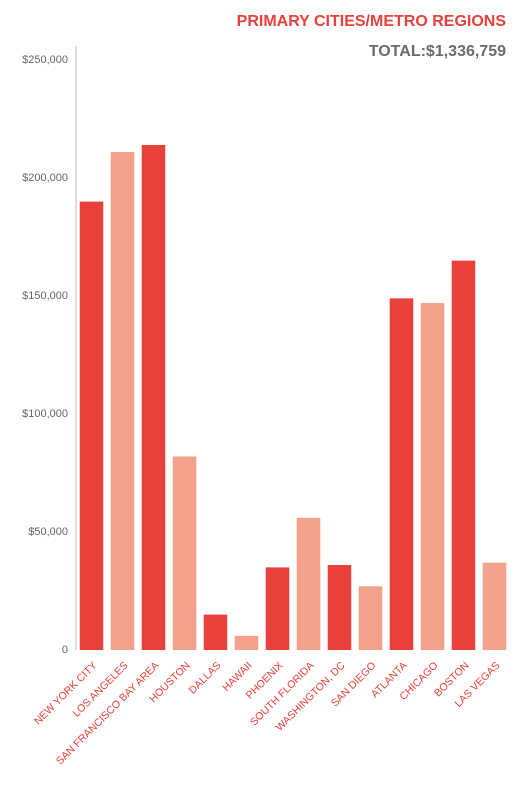 The height and width of the screenshot is (786, 523). I want to click on chart-title: PRIMARY CITIES/METRO REGIONS, so click(372, 21).